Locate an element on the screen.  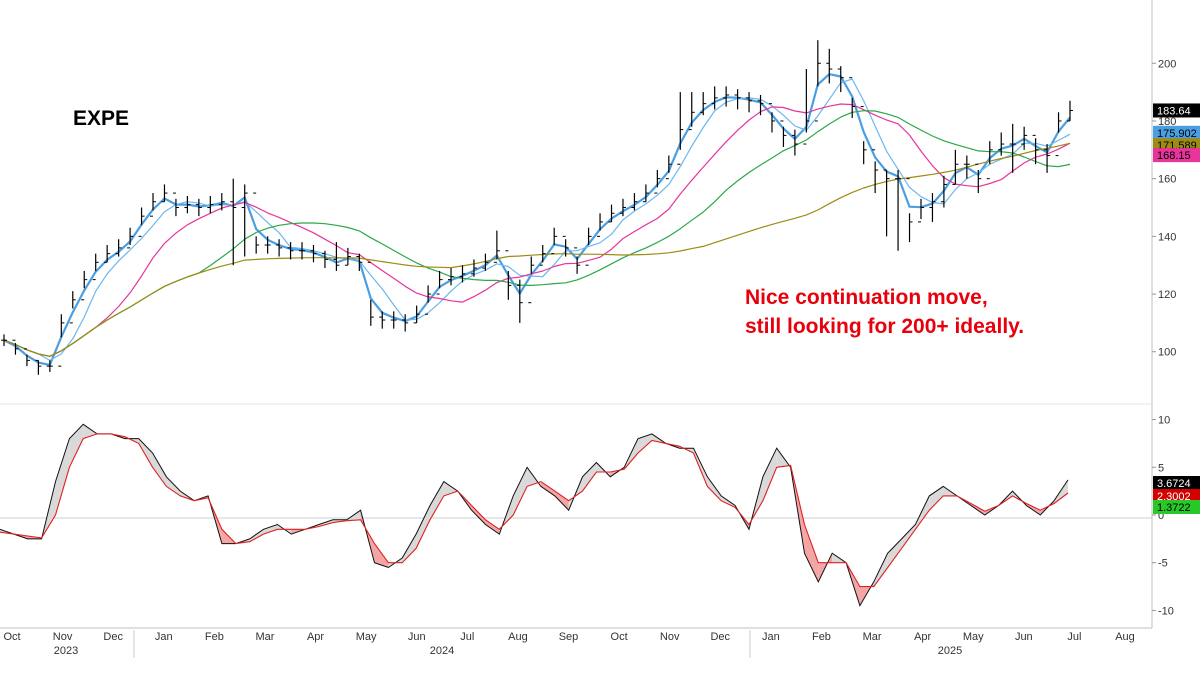
price-value-tag: 183.64 is located at coordinates (1176, 110).